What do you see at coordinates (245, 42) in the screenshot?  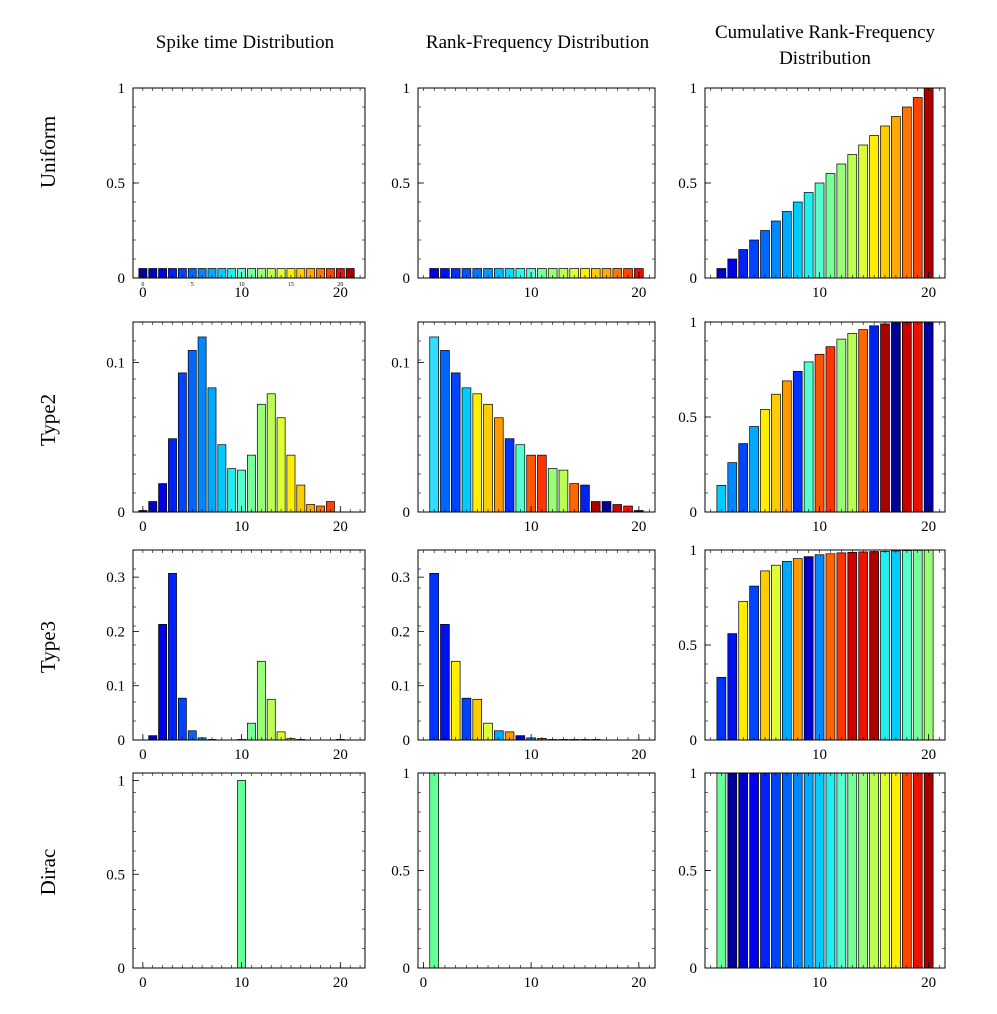 I see `column-title-spike-time: Spike time Distribution` at bounding box center [245, 42].